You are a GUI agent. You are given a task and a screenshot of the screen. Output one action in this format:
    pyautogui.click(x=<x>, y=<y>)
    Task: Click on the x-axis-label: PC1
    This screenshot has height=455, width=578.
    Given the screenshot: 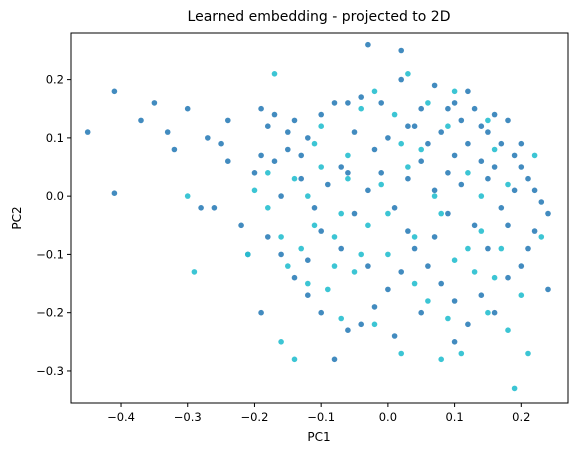 What is the action you would take?
    pyautogui.click(x=318, y=437)
    